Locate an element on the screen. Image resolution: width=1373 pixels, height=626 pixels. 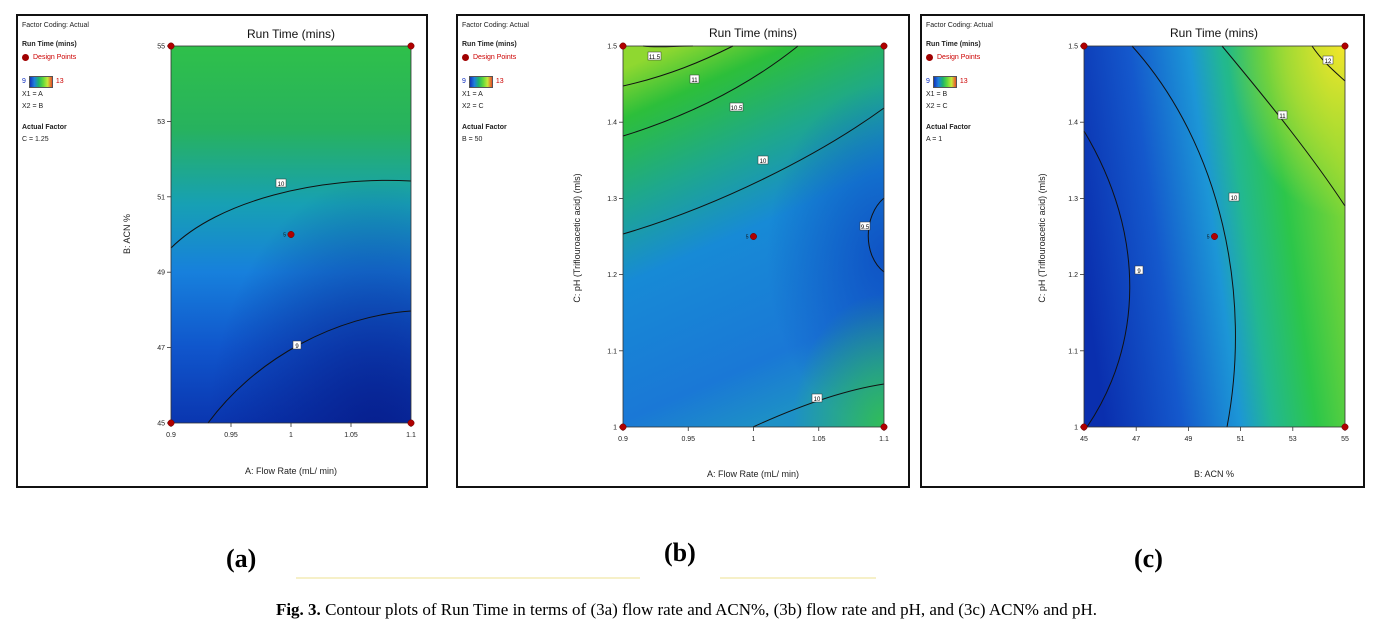
x-tick-label: 53 is located at coordinates (1293, 439).